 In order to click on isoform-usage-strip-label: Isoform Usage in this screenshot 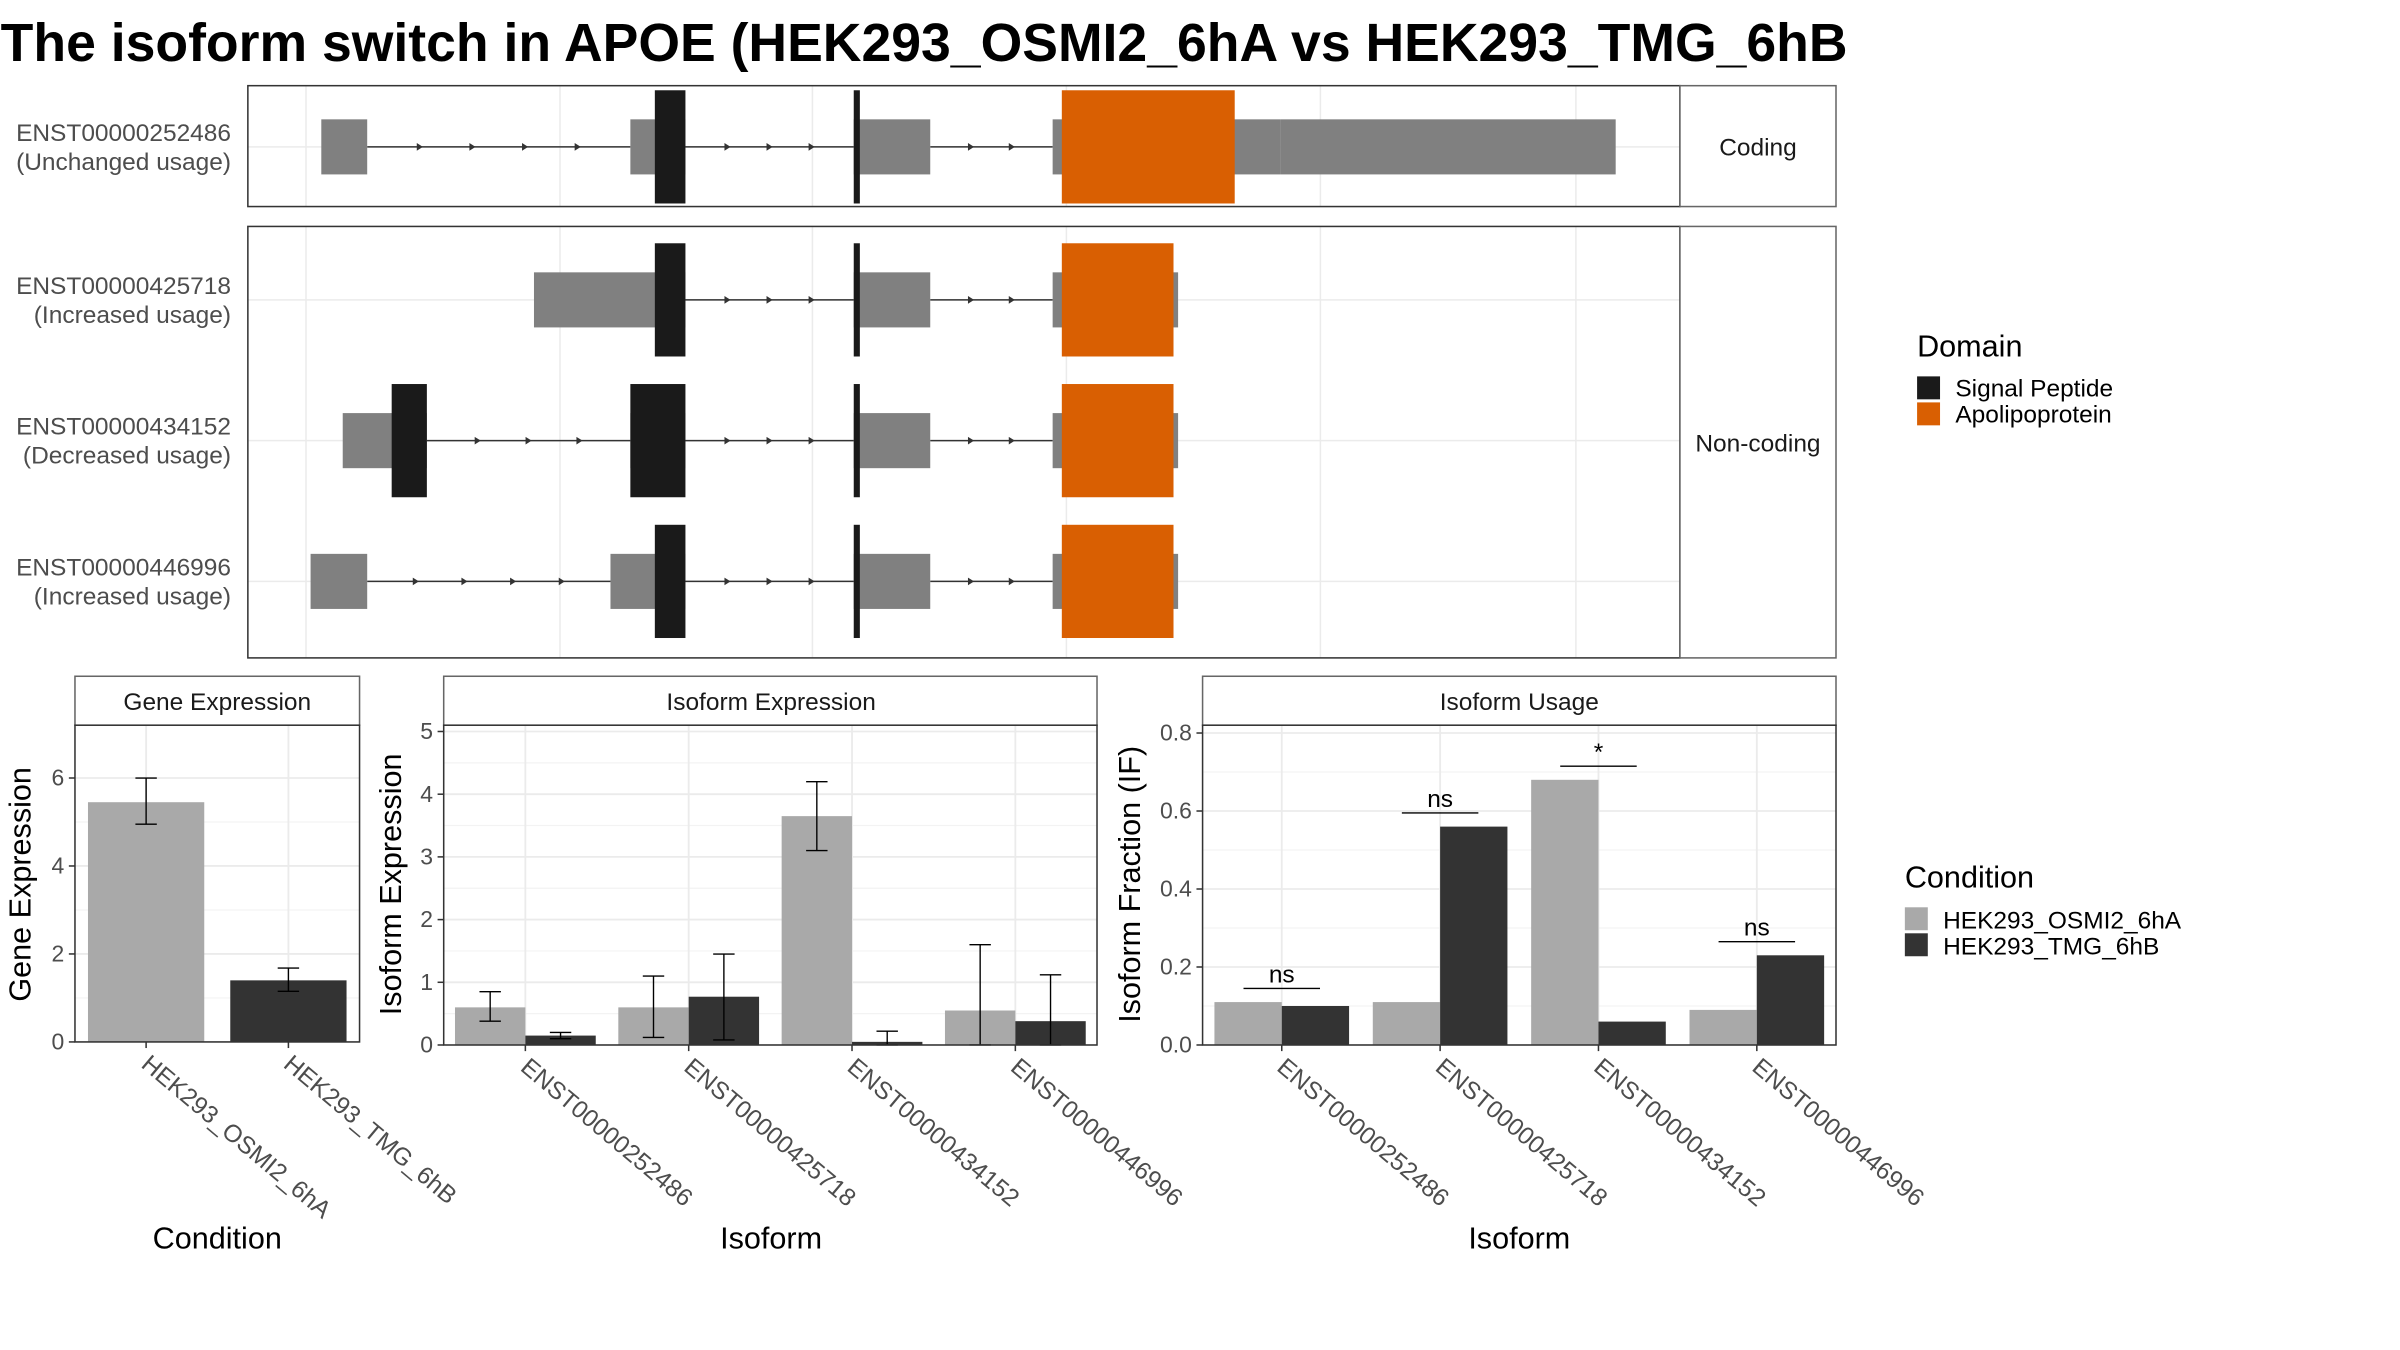, I will do `click(1519, 702)`.